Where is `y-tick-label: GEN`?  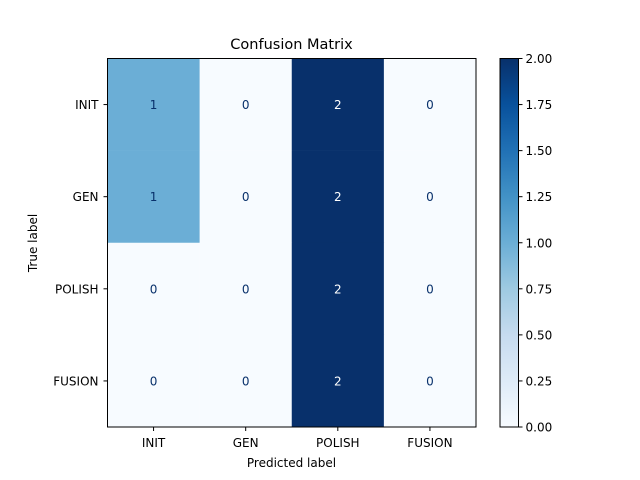
y-tick-label: GEN is located at coordinates (86, 197).